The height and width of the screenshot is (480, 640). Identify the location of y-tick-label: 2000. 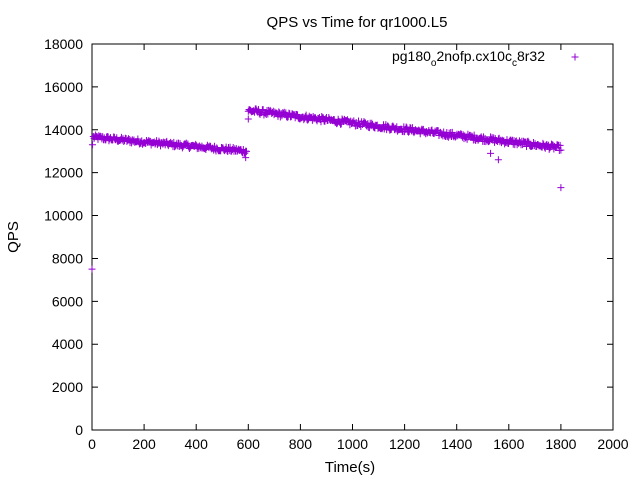
(67, 387).